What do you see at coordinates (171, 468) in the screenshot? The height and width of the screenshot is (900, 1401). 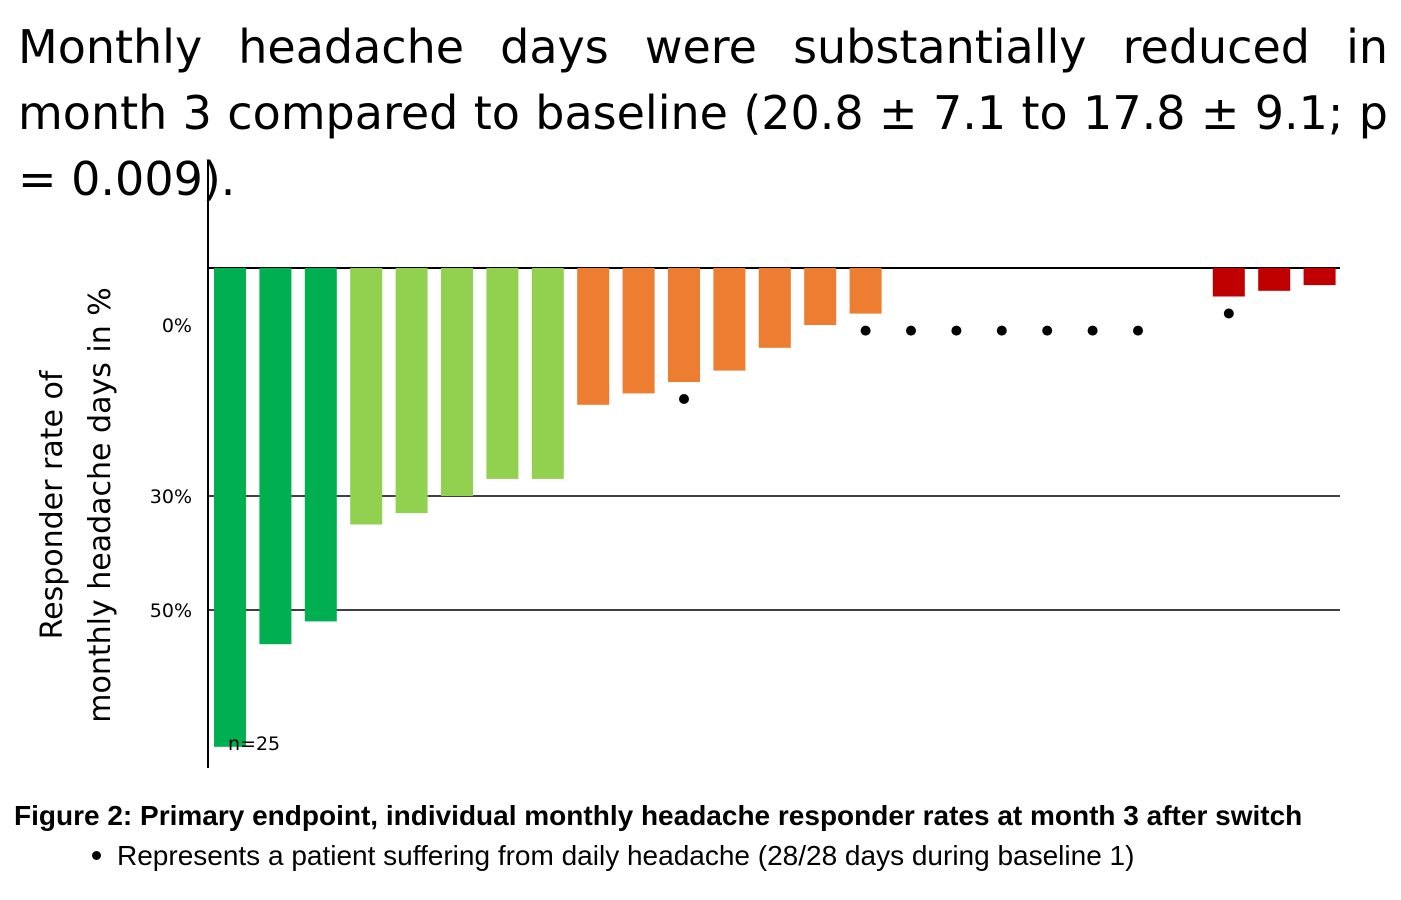 I see `y-tick-labels: 0% 30% 50%` at bounding box center [171, 468].